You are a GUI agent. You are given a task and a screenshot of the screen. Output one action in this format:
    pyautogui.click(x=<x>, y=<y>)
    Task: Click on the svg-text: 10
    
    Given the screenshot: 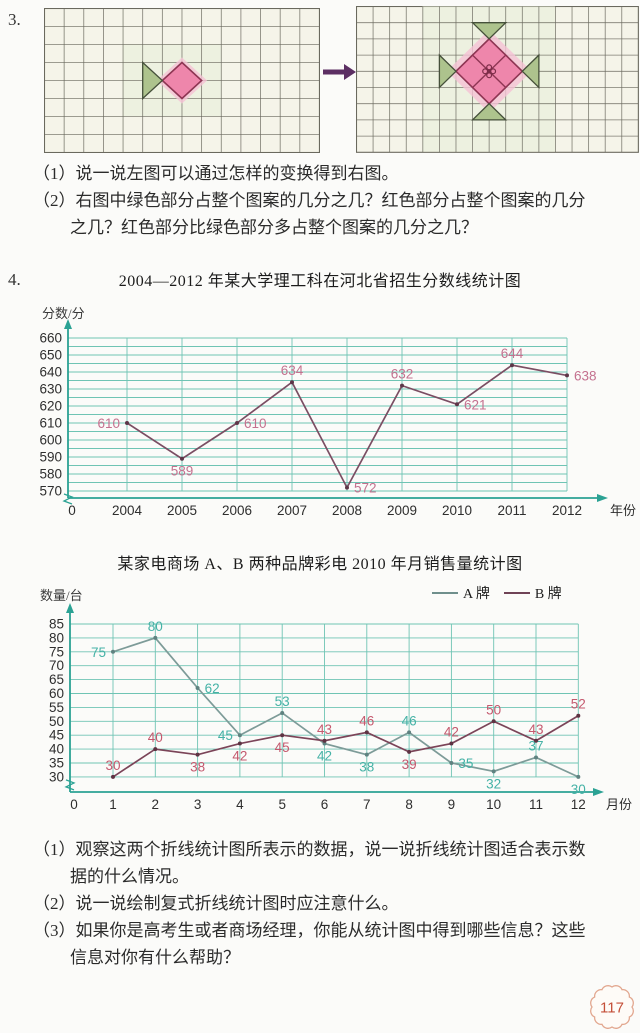 What is the action you would take?
    pyautogui.click(x=493, y=804)
    